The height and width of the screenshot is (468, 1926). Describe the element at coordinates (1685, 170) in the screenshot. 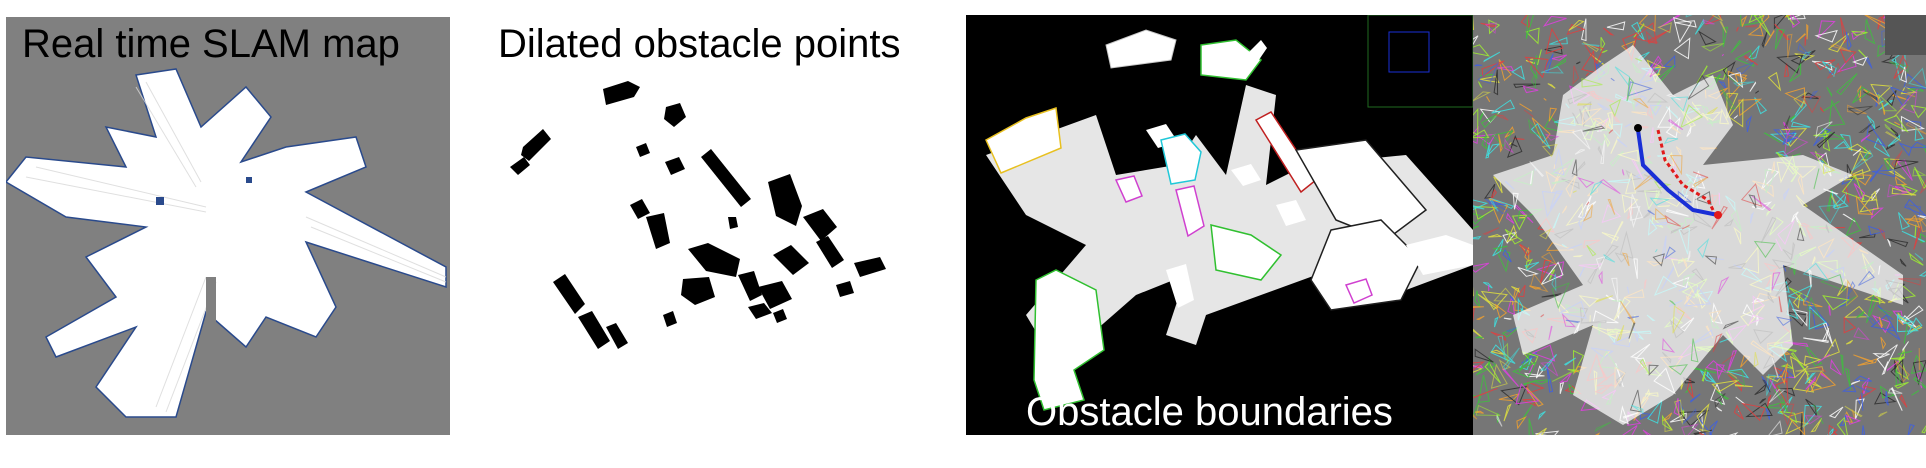

I see `path-alt` at that location.